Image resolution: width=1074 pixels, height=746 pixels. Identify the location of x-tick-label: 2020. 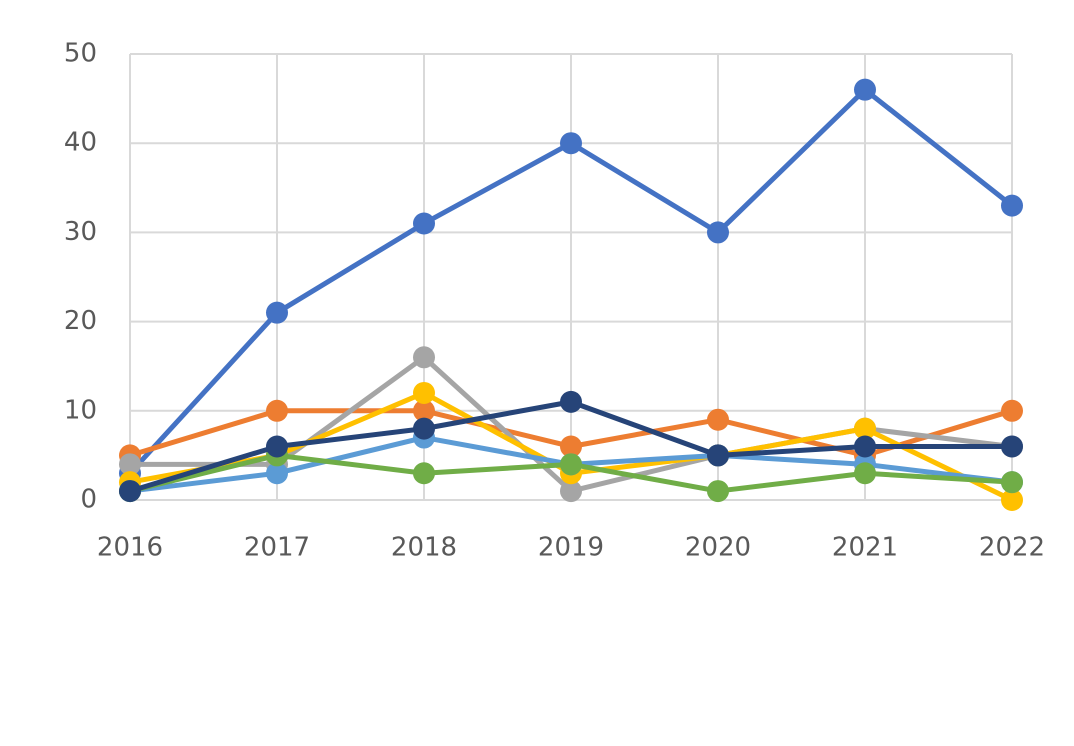
(718, 548).